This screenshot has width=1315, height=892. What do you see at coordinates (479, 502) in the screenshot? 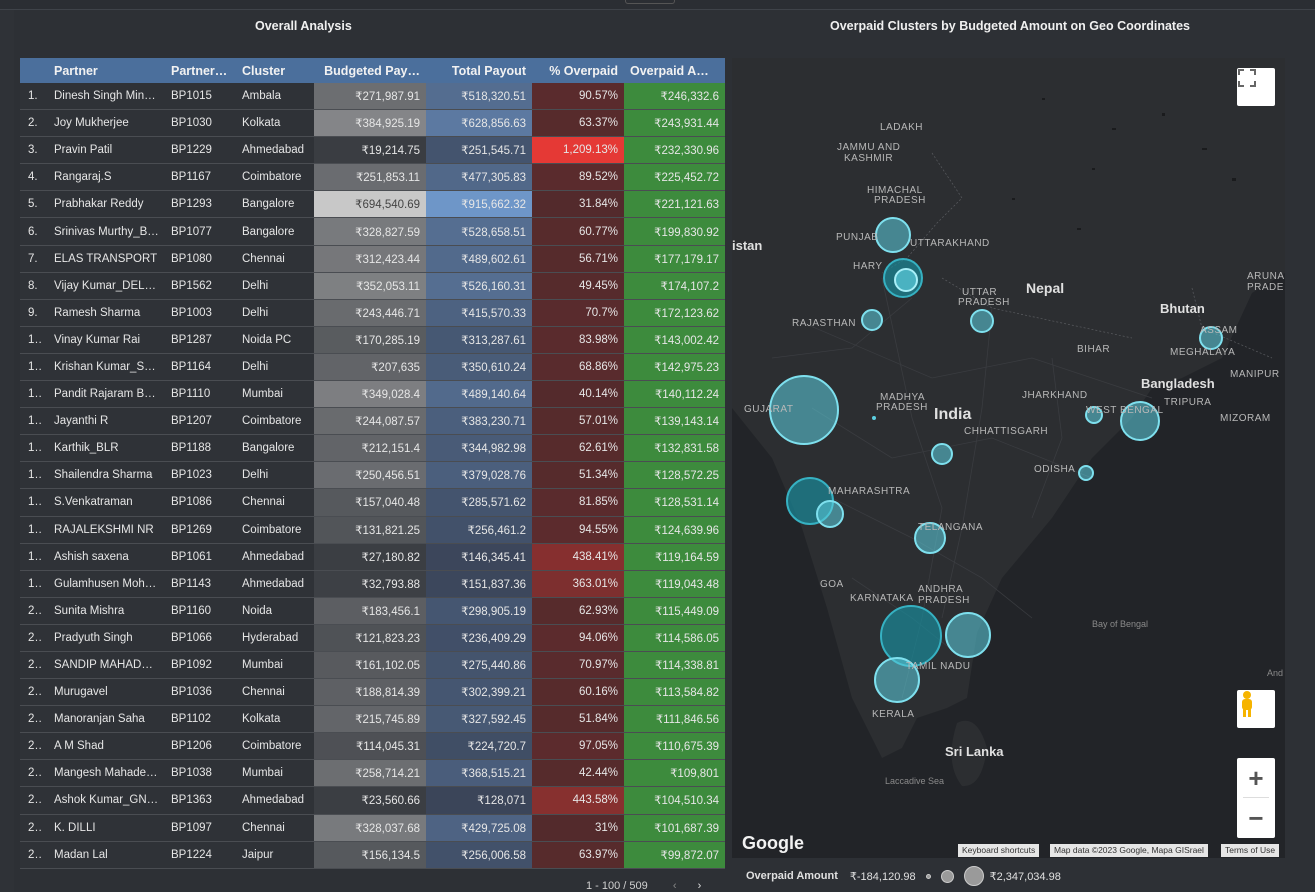
I see `cell-total-payout: ₹285,571.62` at bounding box center [479, 502].